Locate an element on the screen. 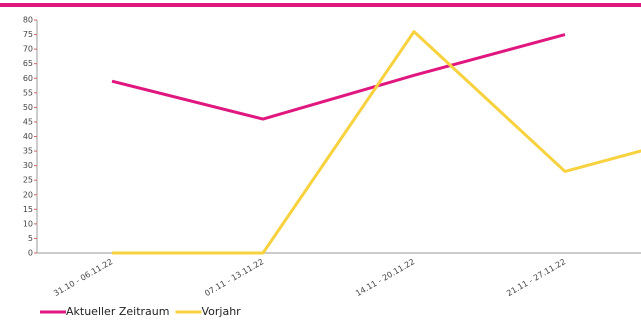  y-tick-label: 50 is located at coordinates (28, 107).